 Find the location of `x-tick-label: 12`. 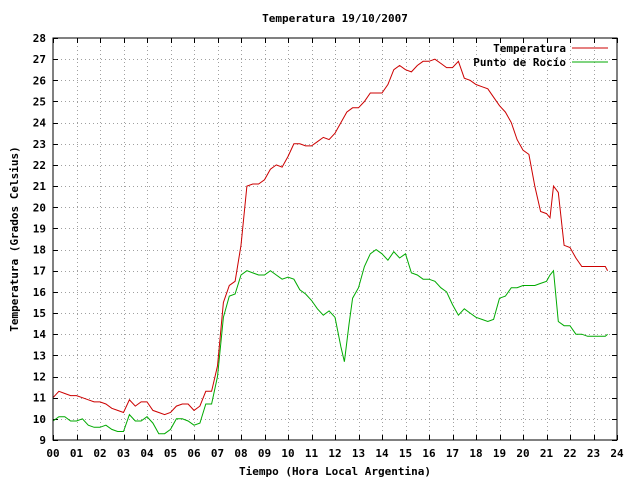

x-tick-label: 12 is located at coordinates (334, 453).